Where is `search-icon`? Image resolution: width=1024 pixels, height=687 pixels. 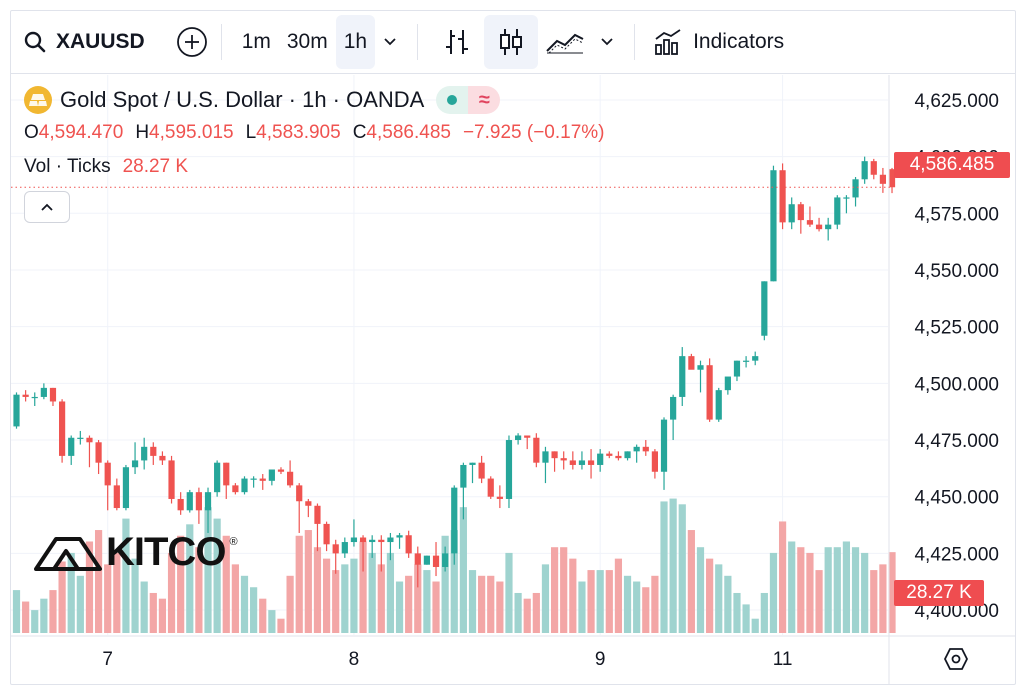
search-icon is located at coordinates (35, 41).